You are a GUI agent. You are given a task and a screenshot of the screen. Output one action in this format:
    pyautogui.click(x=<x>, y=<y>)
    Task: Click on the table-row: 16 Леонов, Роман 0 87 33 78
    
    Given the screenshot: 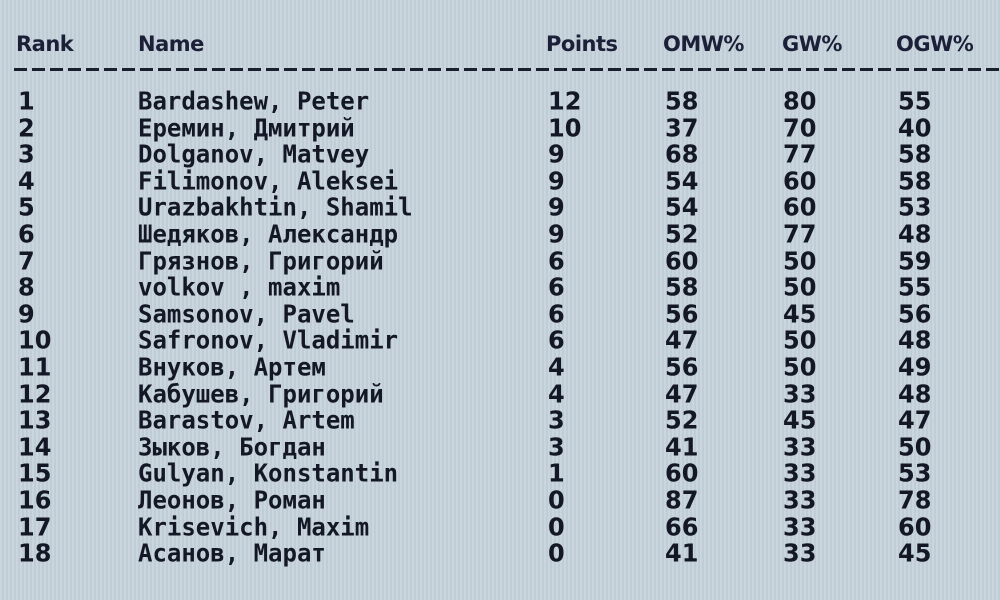 What is the action you would take?
    pyautogui.click(x=500, y=500)
    